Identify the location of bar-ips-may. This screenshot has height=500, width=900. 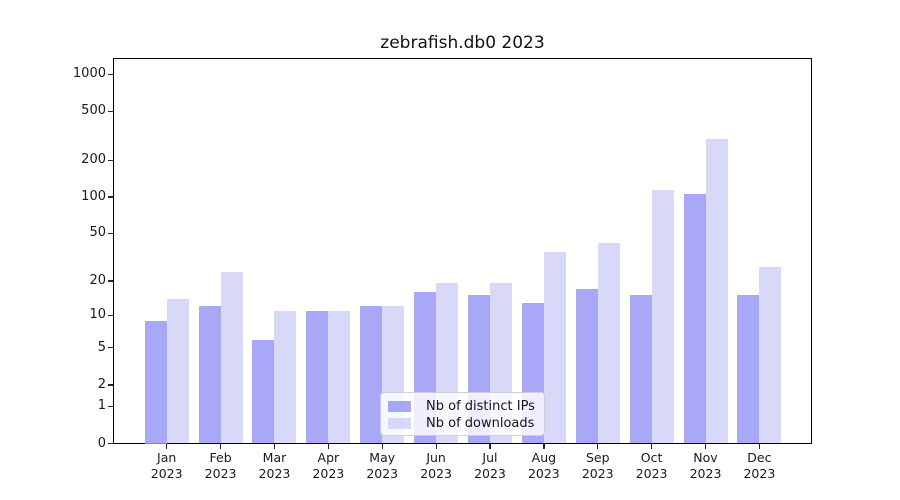
(371, 375).